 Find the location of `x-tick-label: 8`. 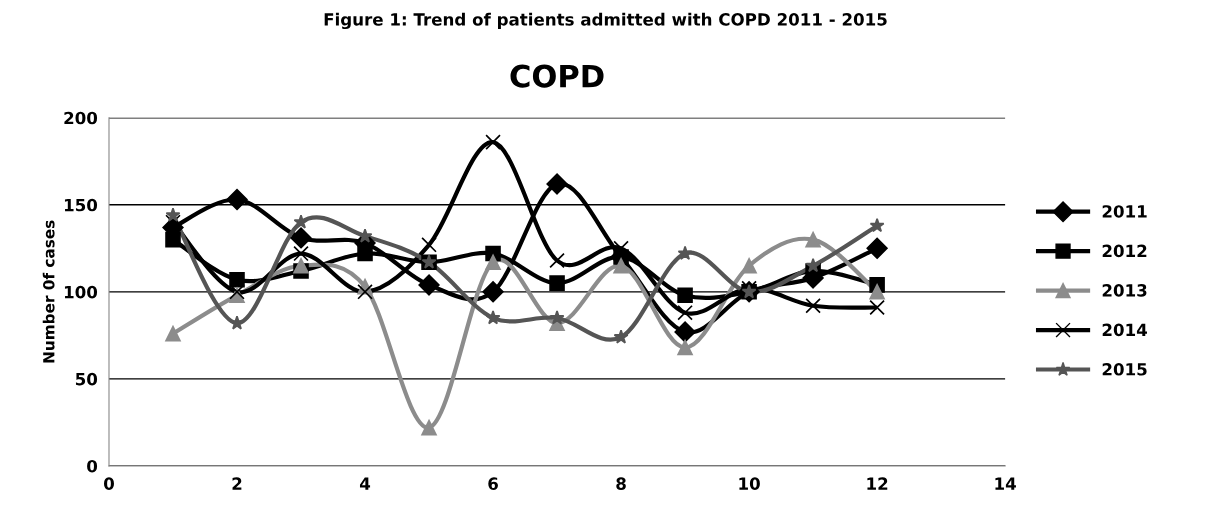

x-tick-label: 8 is located at coordinates (621, 483).